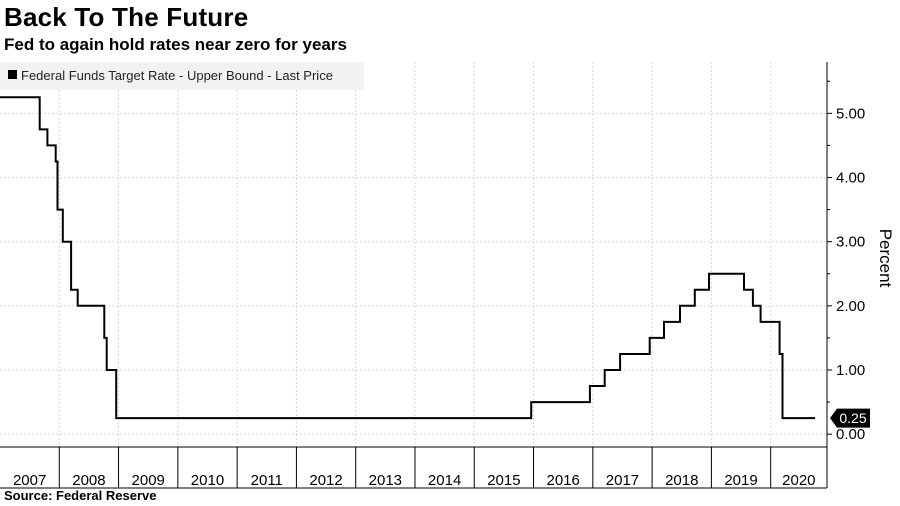 The height and width of the screenshot is (506, 900). What do you see at coordinates (798, 480) in the screenshot?
I see `x-tick-label: 2020` at bounding box center [798, 480].